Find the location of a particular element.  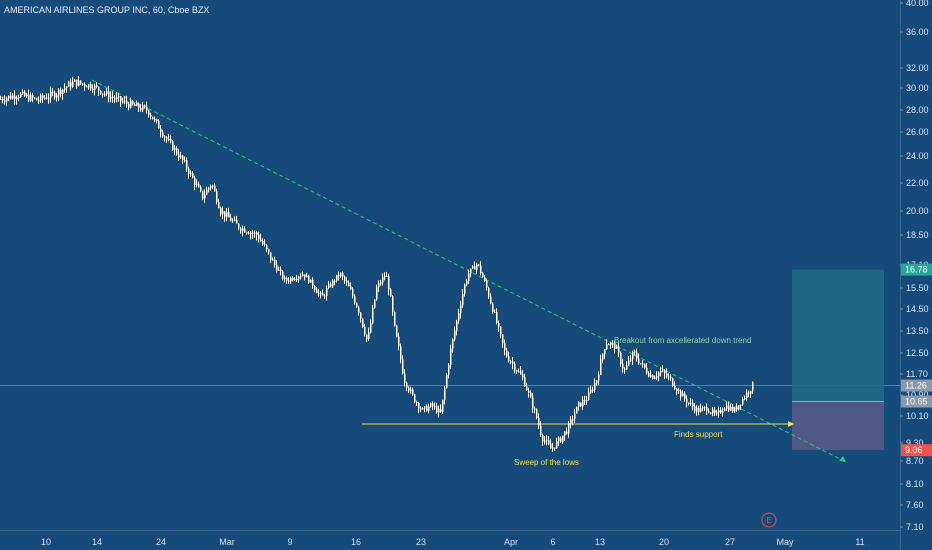

x-tick-label: 9 is located at coordinates (289, 542).